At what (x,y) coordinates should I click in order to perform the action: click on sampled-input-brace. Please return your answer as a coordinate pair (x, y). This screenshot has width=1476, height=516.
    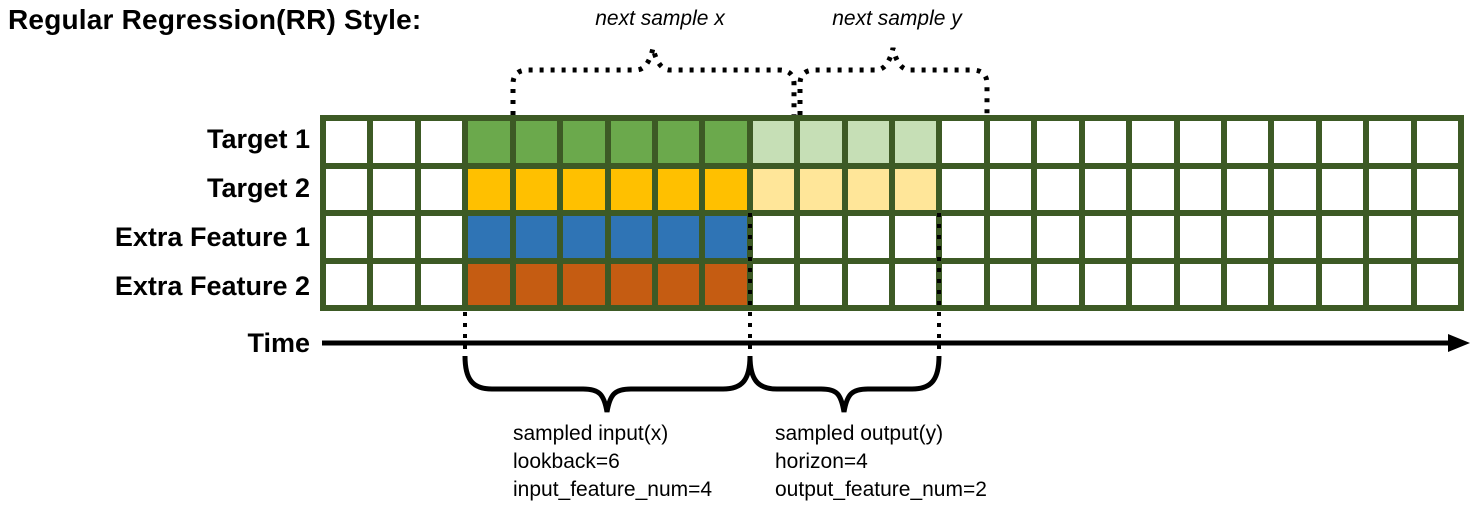
    Looking at the image, I should click on (607, 384).